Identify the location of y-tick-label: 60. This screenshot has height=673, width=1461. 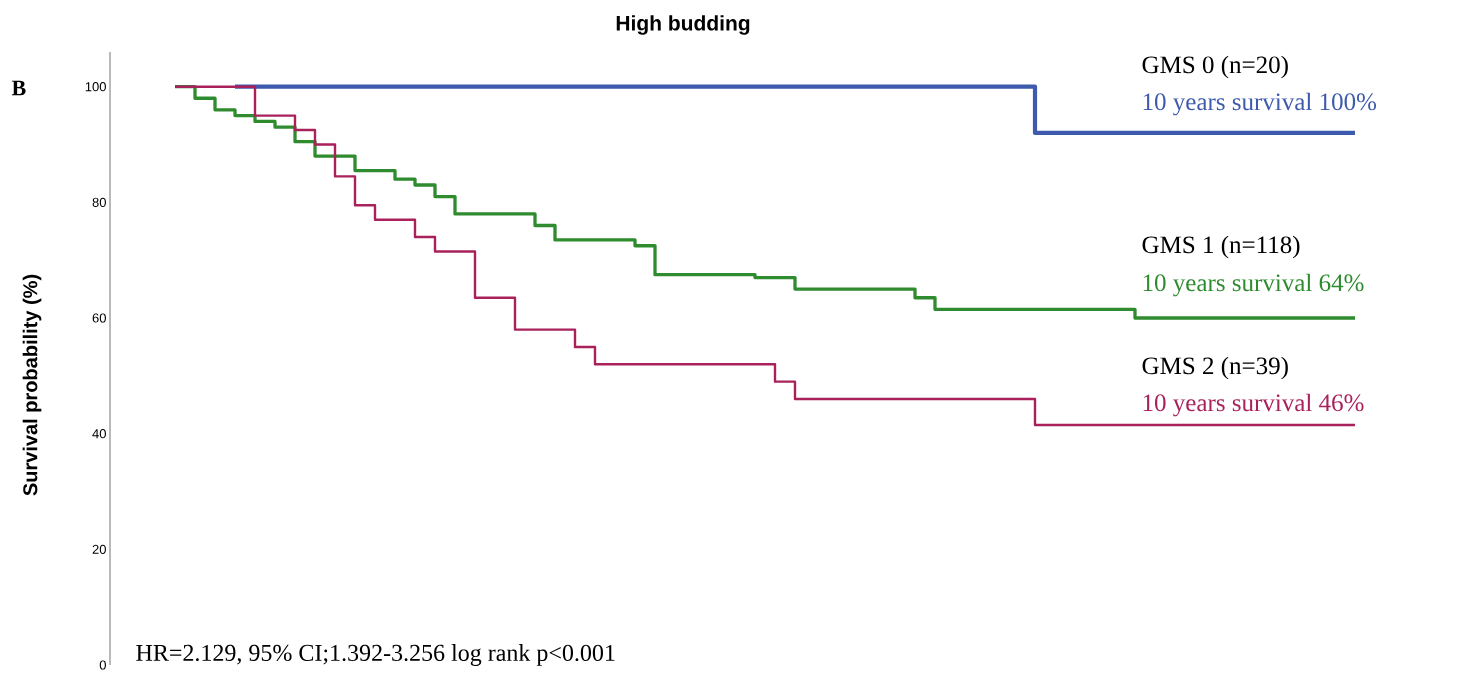
(99, 318).